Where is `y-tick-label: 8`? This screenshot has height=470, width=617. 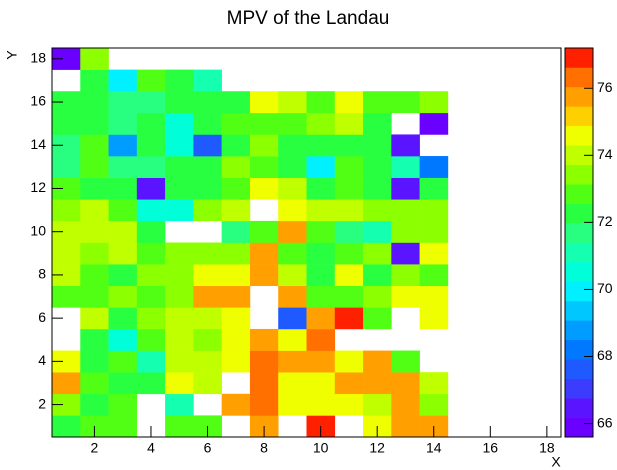
y-tick-label: 8 is located at coordinates (42, 274).